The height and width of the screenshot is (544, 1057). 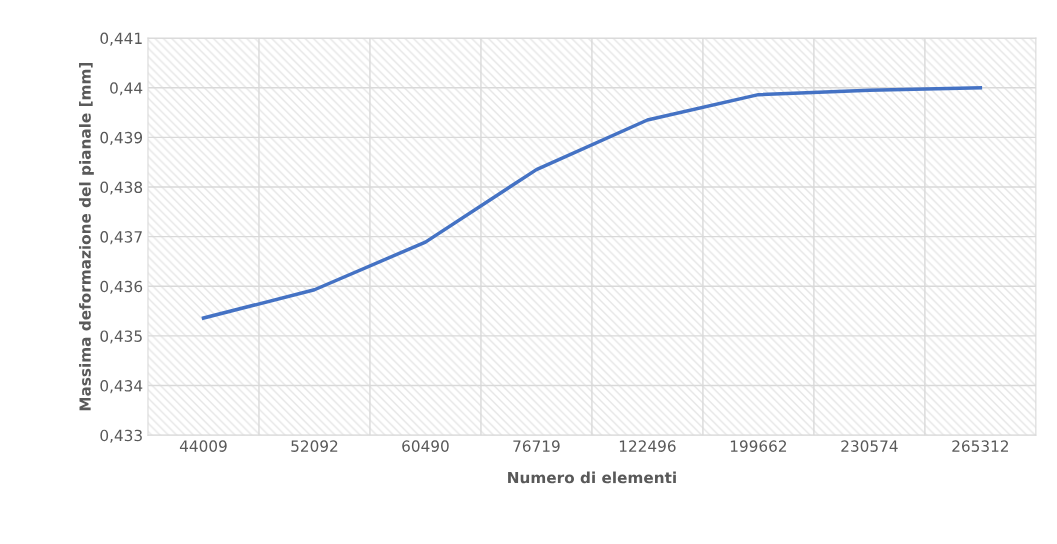 What do you see at coordinates (121, 188) in the screenshot?
I see `y-tick-label: 0,438` at bounding box center [121, 188].